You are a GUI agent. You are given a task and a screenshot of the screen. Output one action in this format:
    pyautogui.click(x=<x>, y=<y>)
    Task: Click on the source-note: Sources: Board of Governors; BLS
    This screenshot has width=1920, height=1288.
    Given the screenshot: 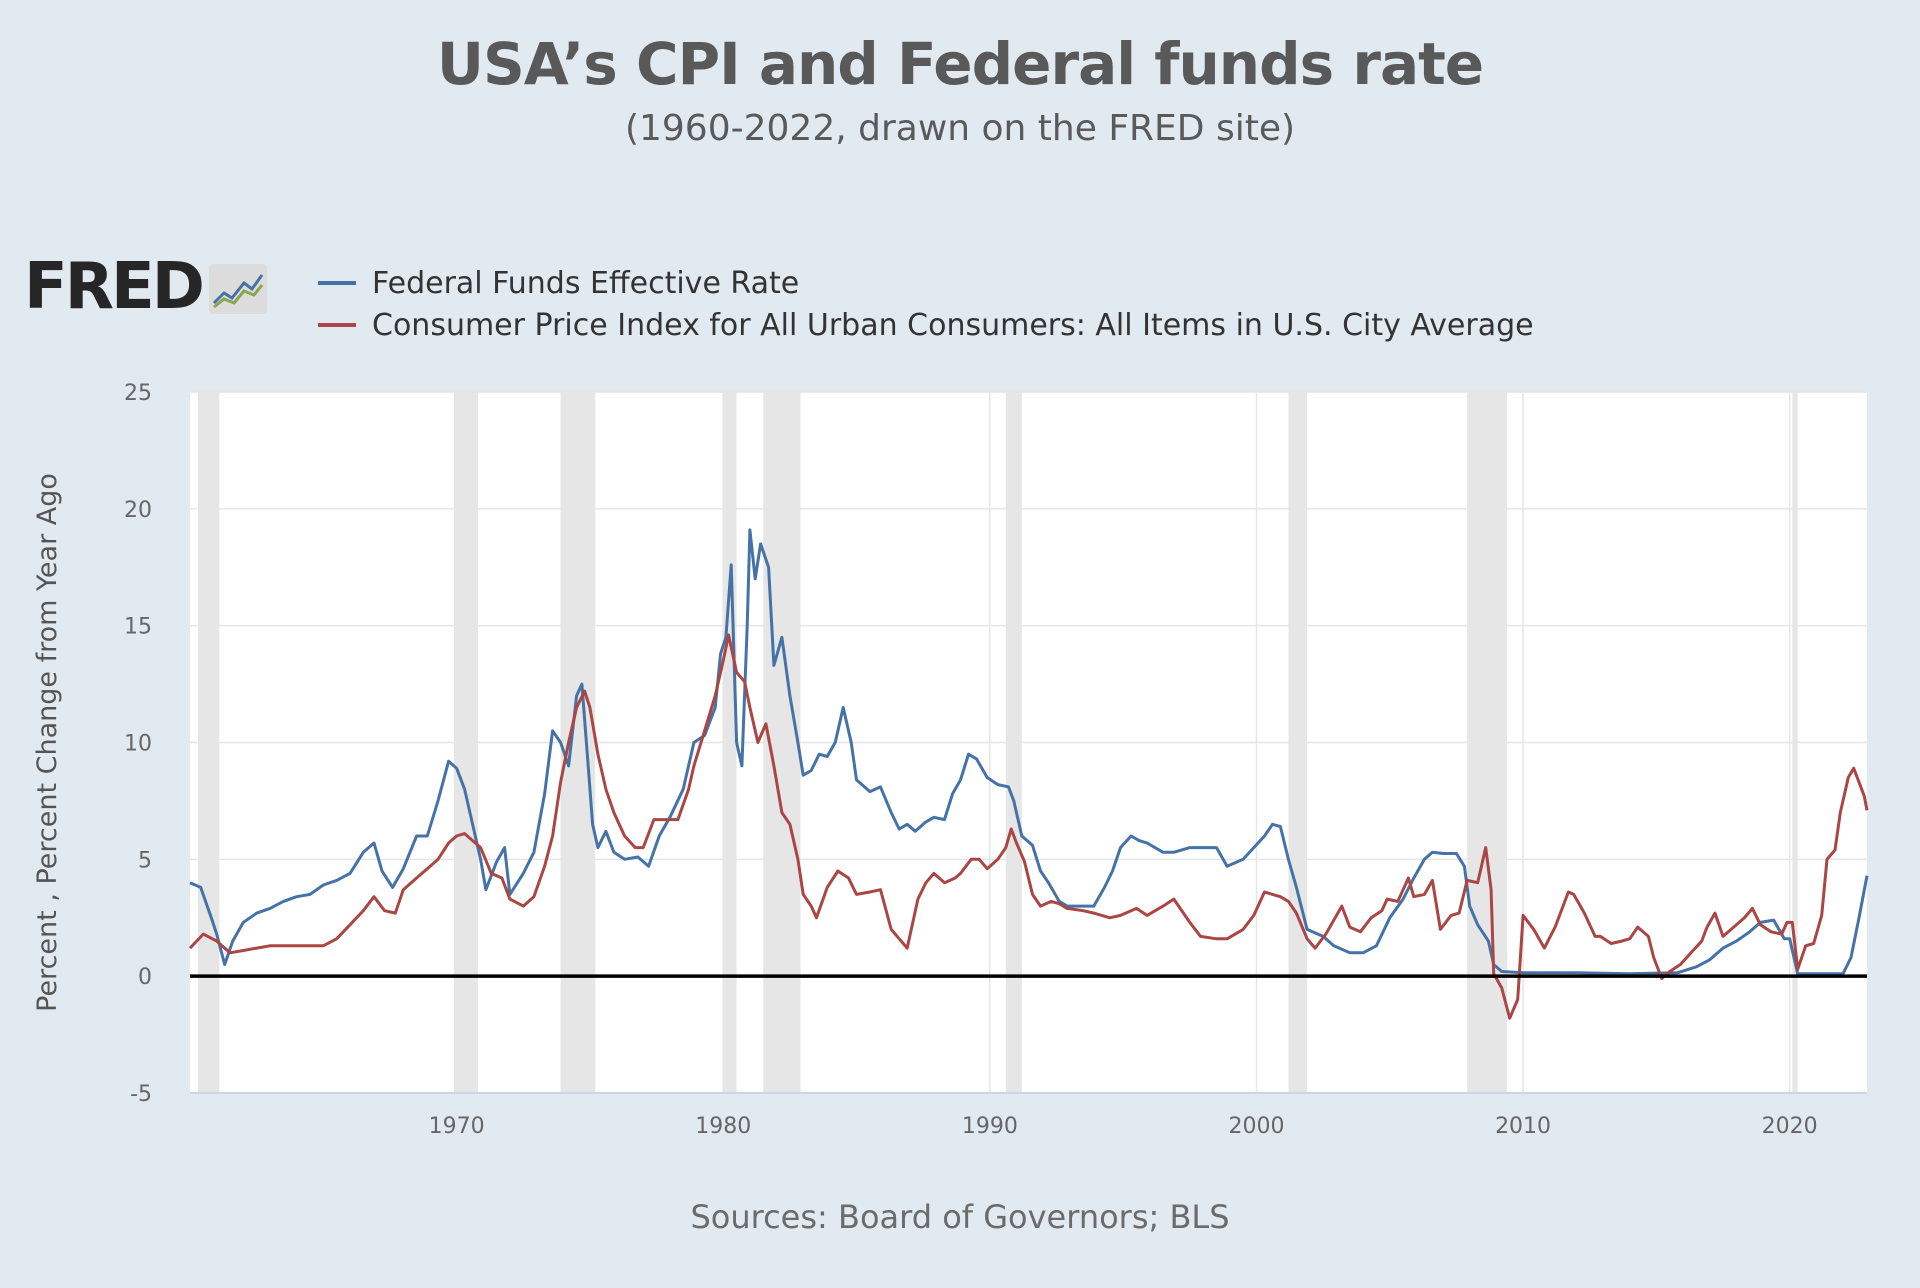 What is the action you would take?
    pyautogui.click(x=960, y=1217)
    